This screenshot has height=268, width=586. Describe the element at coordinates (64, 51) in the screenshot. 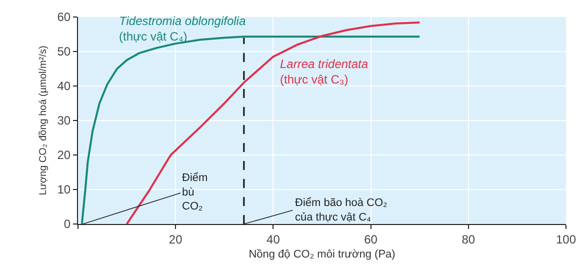

I see `y-tick-label: 50` at that location.